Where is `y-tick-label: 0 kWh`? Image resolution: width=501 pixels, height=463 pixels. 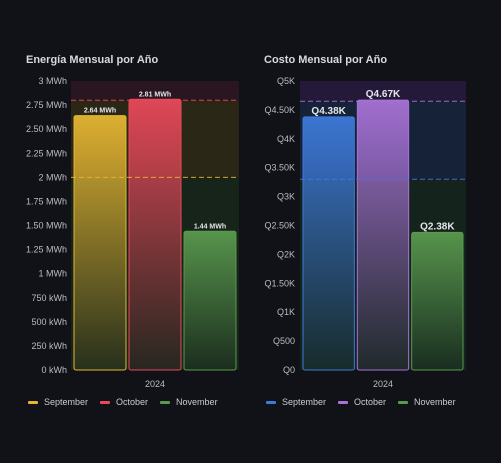 y-tick-label: 0 kWh is located at coordinates (54, 370).